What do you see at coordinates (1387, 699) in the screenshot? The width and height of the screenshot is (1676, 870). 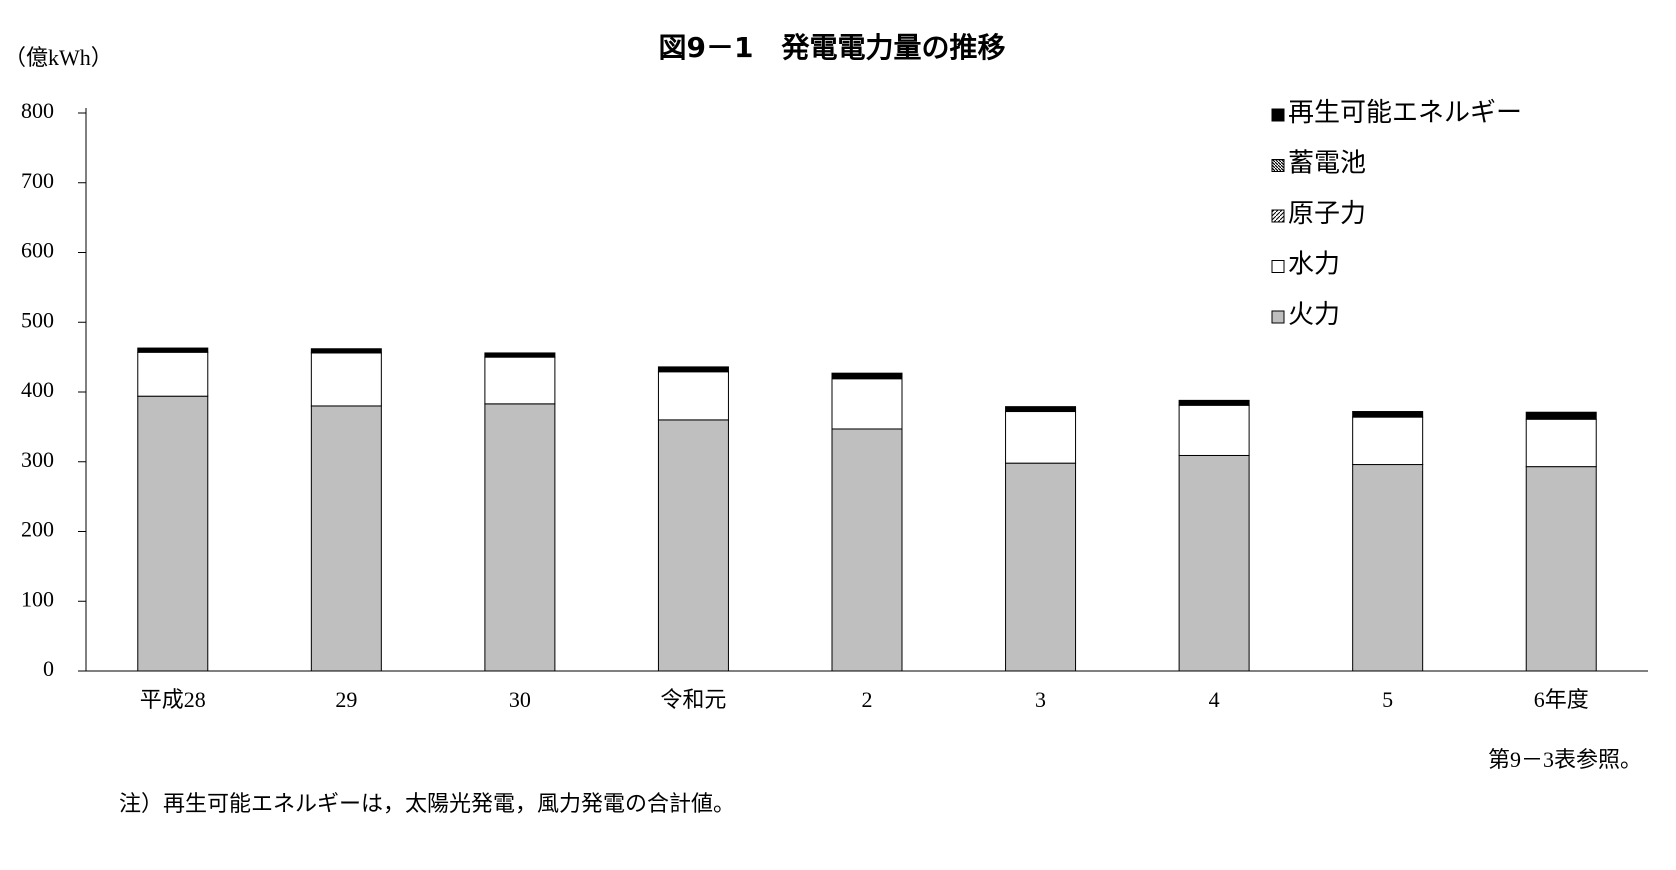 I see `x-tick-label: 5` at bounding box center [1387, 699].